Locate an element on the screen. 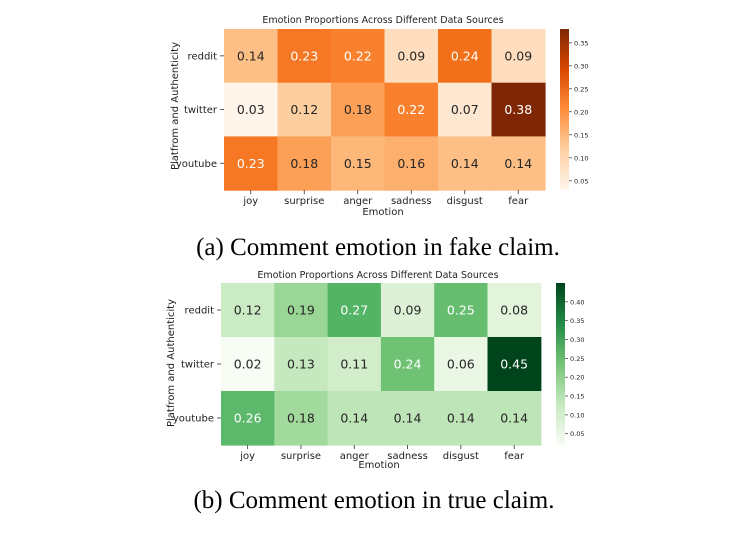 The width and height of the screenshot is (752, 549). x-axis-label-b: Emotion is located at coordinates (378, 465).